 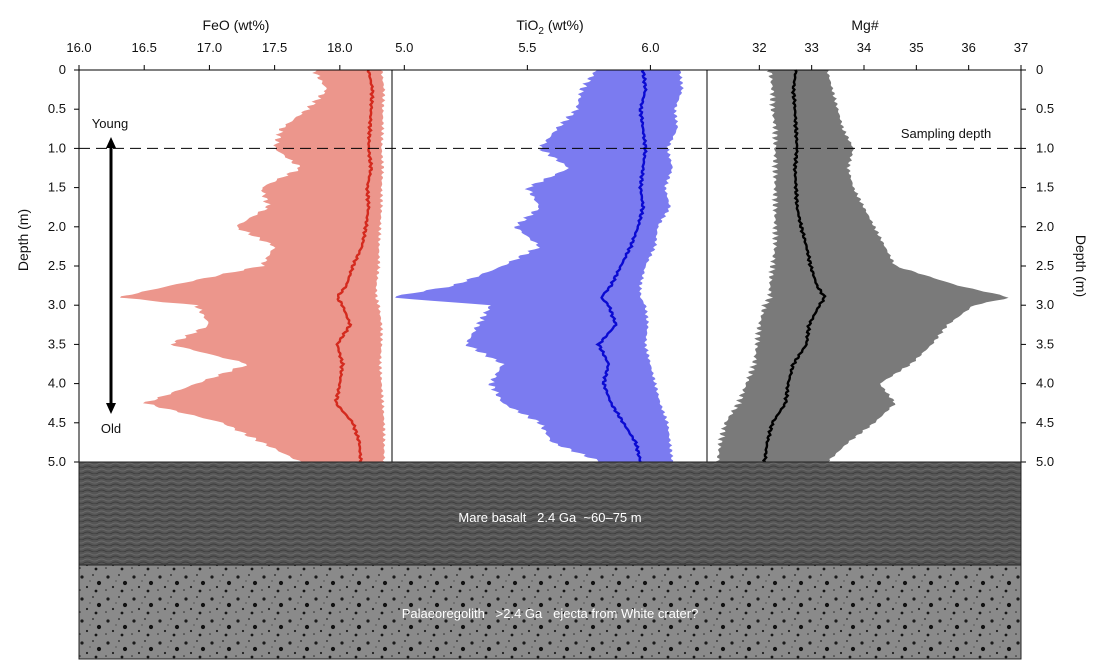 What do you see at coordinates (541, 31) in the screenshot?
I see `panel-title-tio2-sub: 2` at bounding box center [541, 31].